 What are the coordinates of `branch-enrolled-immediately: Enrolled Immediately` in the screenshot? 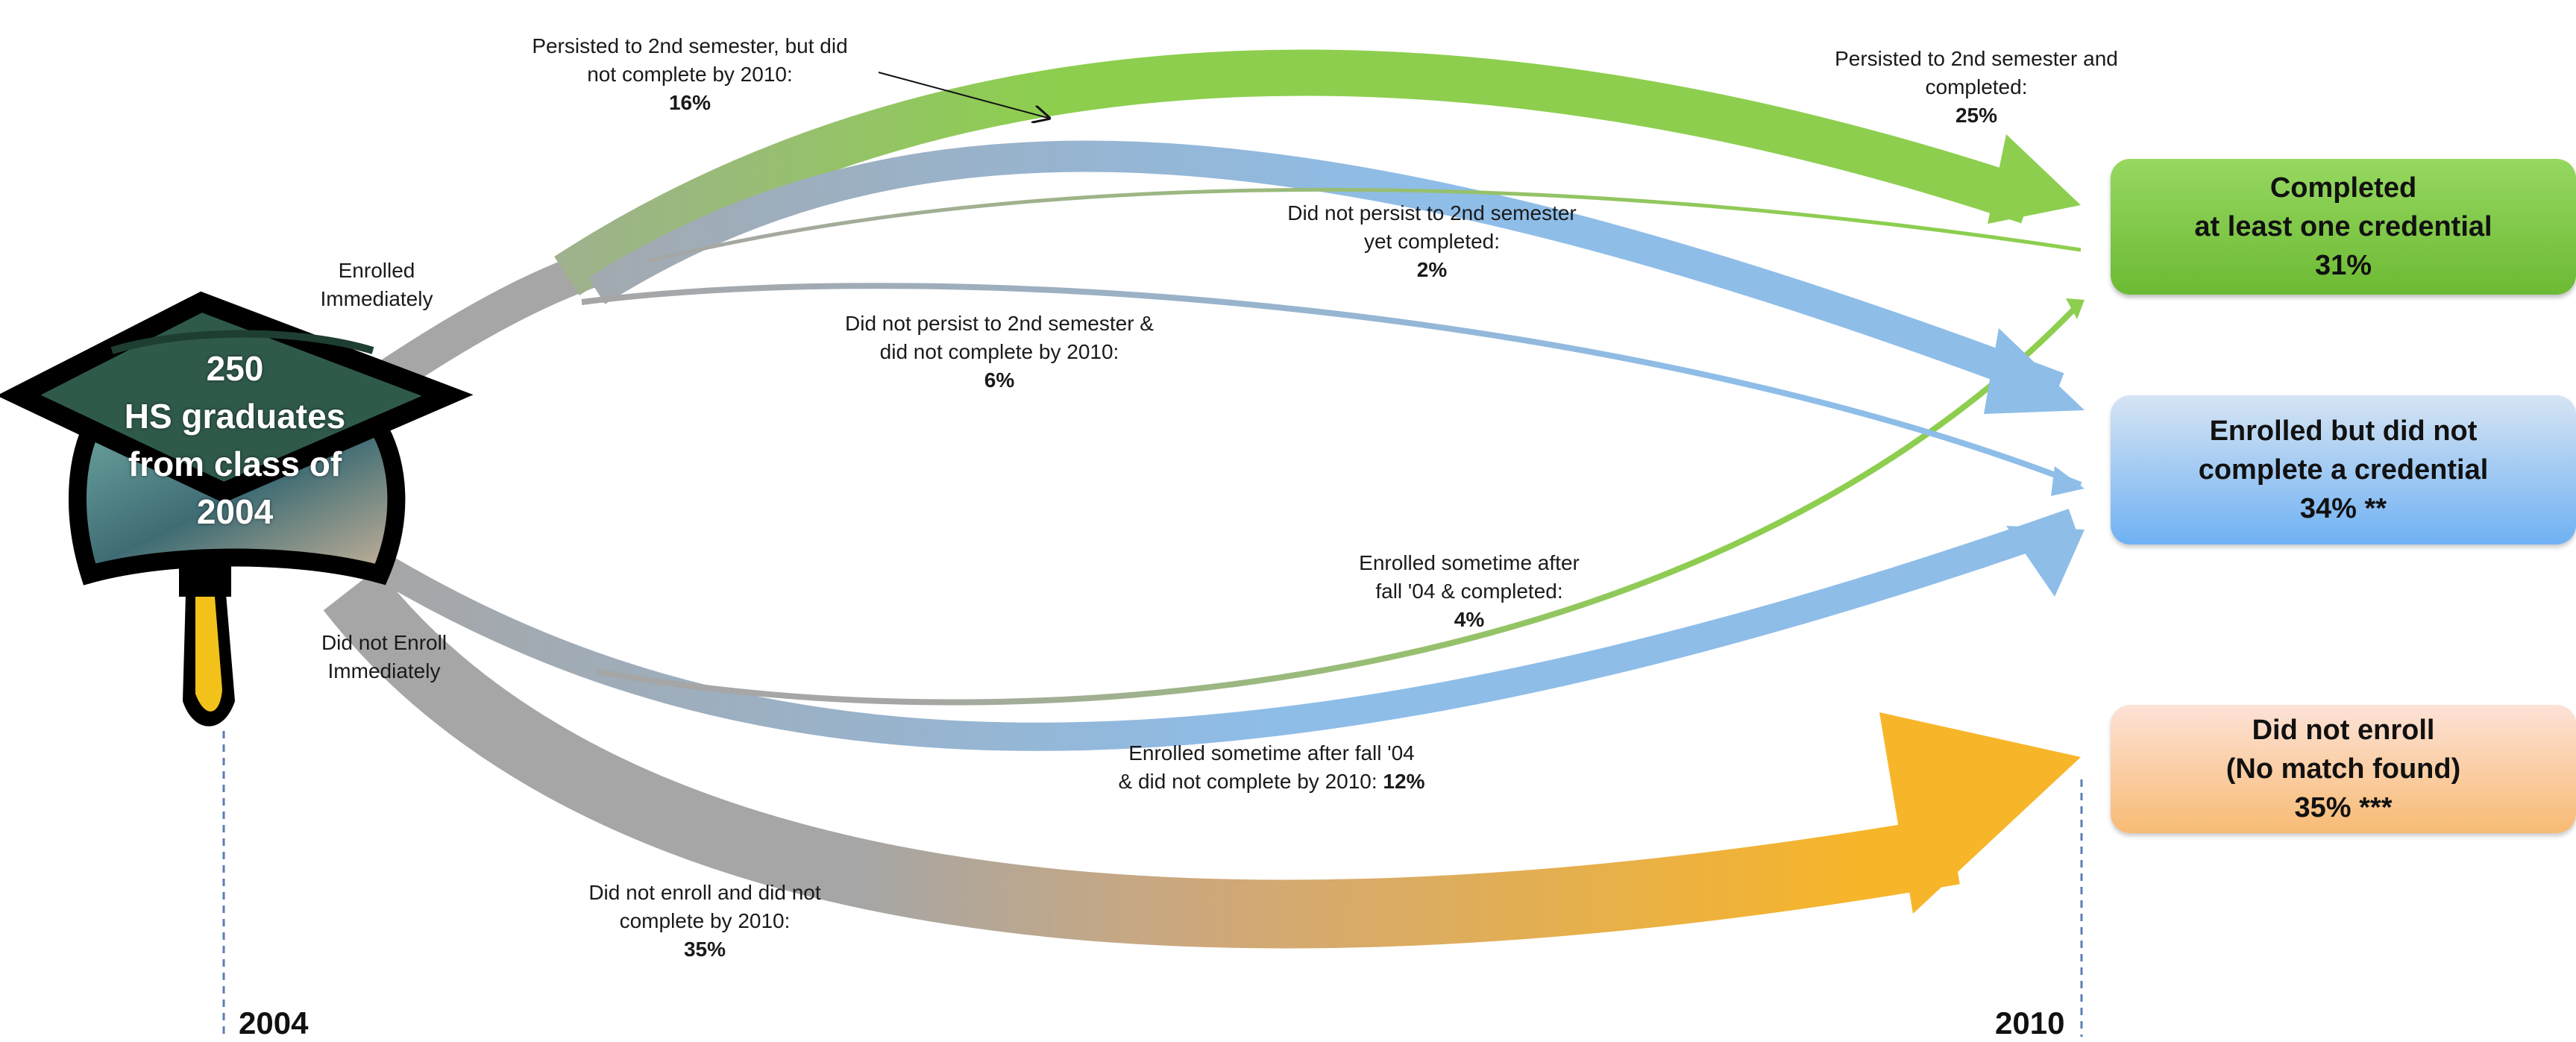 It's located at (377, 285).